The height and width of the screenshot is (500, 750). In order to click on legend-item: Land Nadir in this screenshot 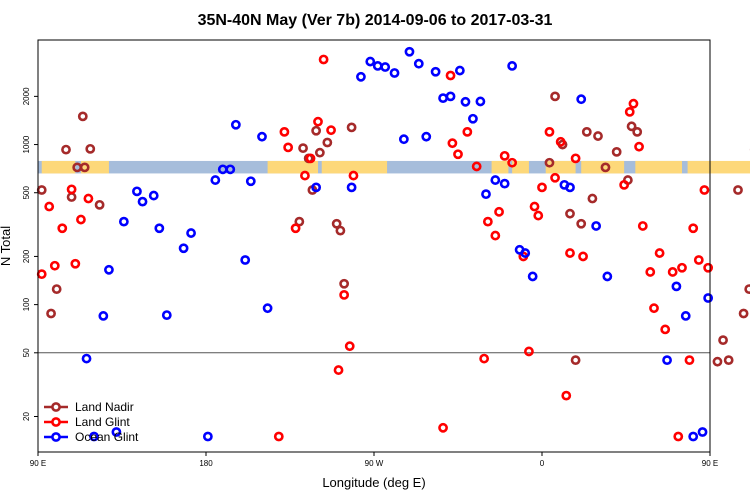, I will do `click(89, 407)`.